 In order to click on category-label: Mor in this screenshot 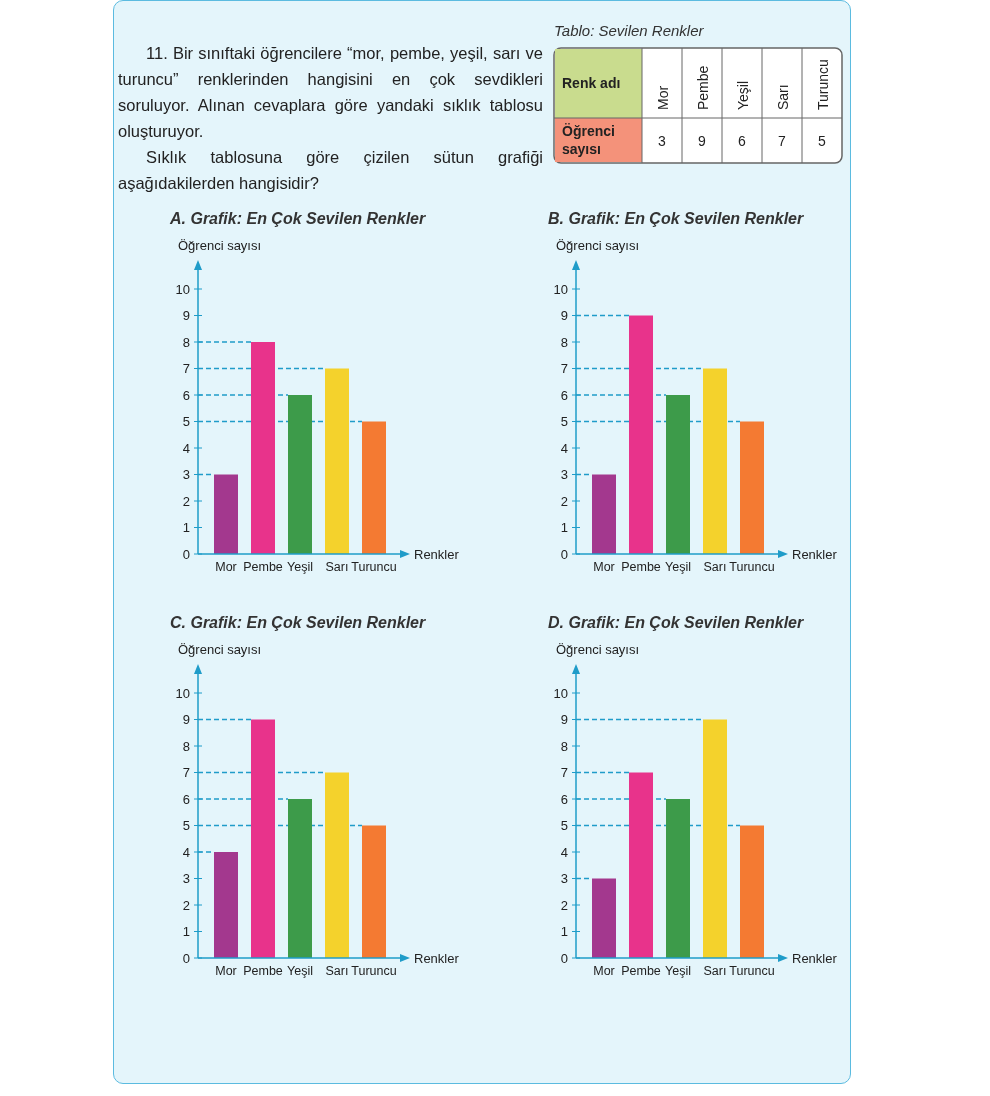, I will do `click(663, 97)`.